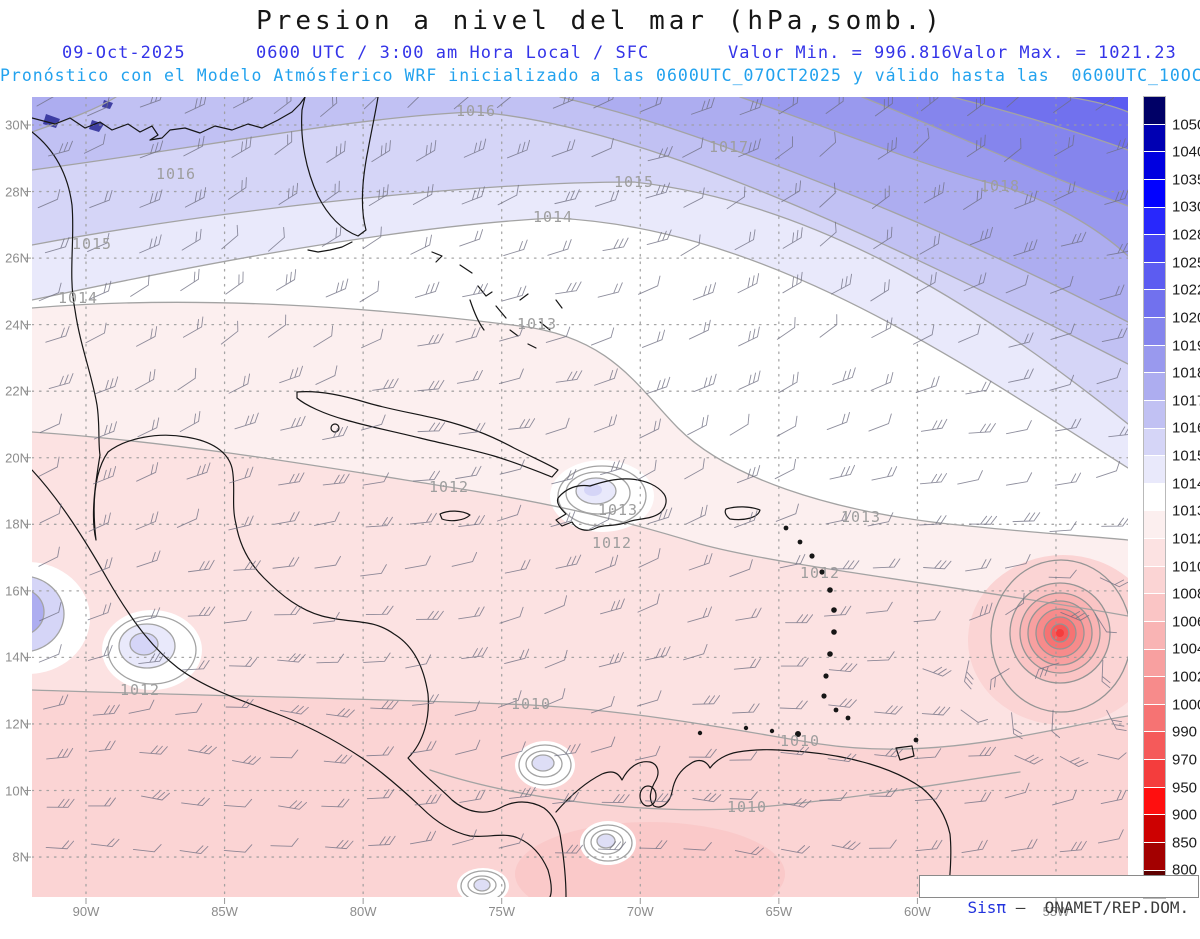 The width and height of the screenshot is (1200, 939). I want to click on lon-tick-label: 85W, so click(224, 911).